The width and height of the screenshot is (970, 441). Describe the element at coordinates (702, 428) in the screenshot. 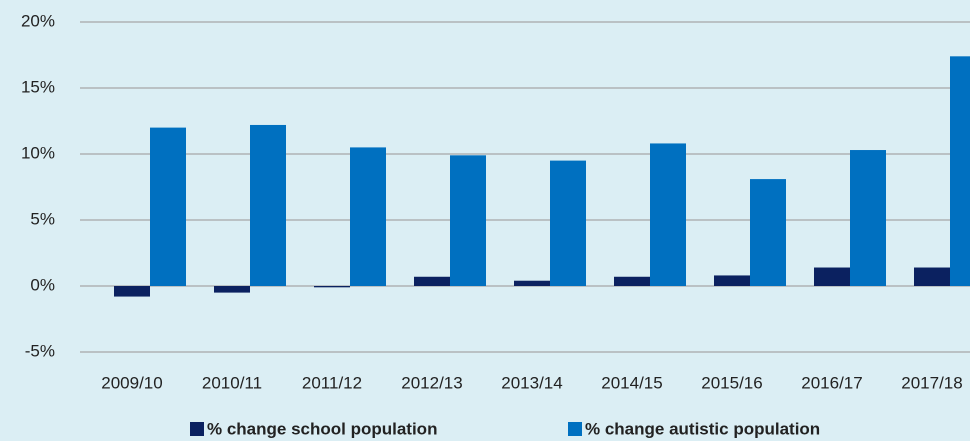

I see `legend-text: % change autistic population` at that location.